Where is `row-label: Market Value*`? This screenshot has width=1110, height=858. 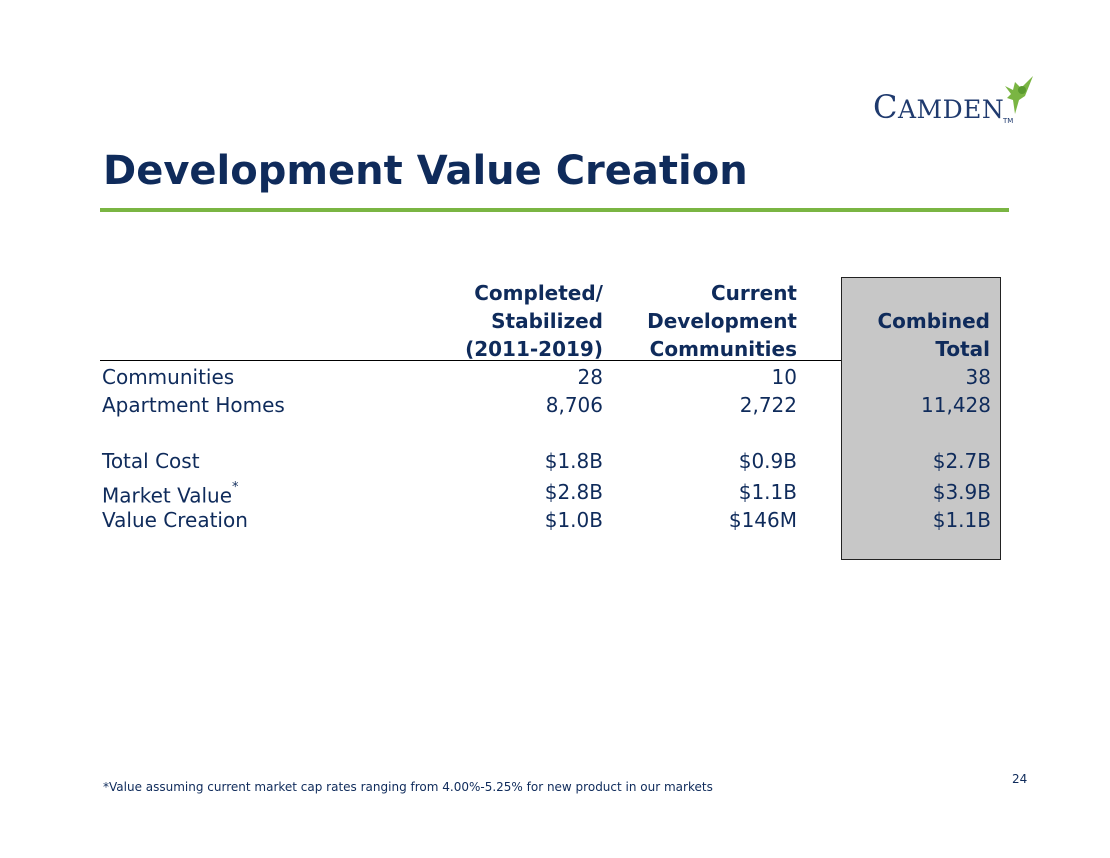
row-label: Market Value* is located at coordinates (170, 494).